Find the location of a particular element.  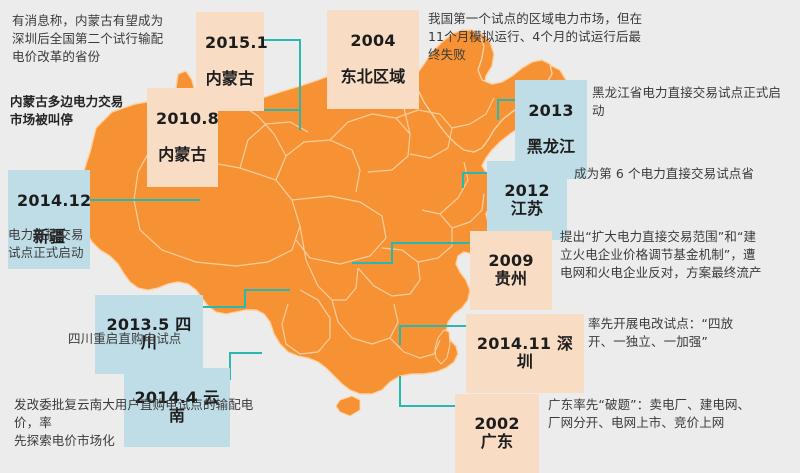

tag-sichuan-2013: 2013.5 四川 is located at coordinates (149, 334).